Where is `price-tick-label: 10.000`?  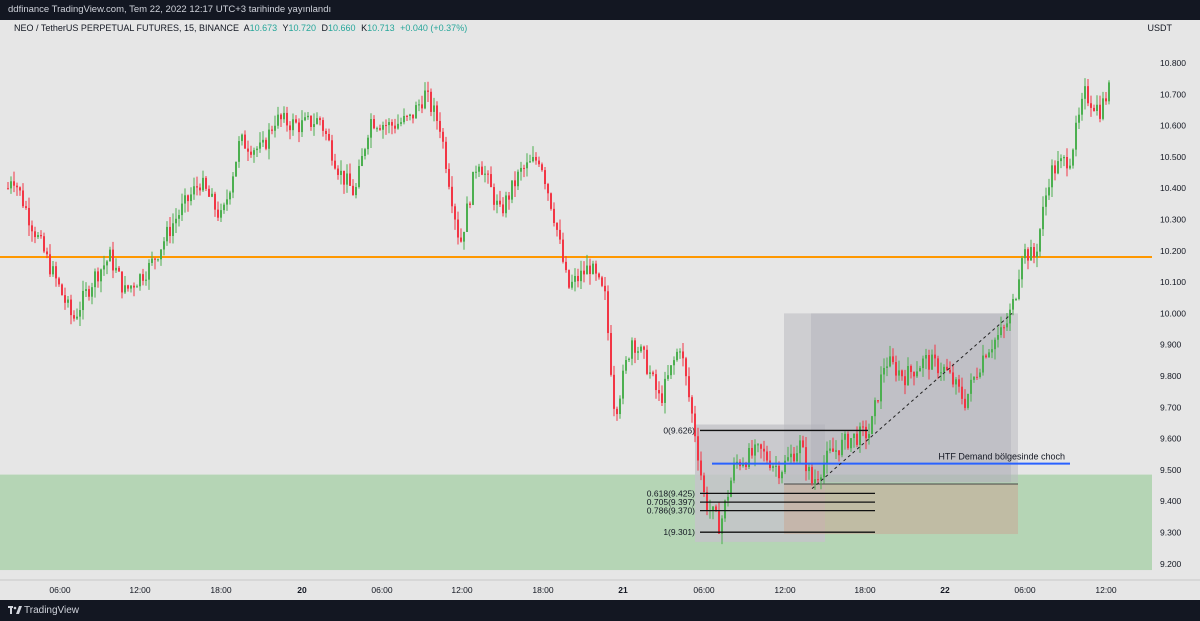
price-tick-label: 10.000 is located at coordinates (1173, 313).